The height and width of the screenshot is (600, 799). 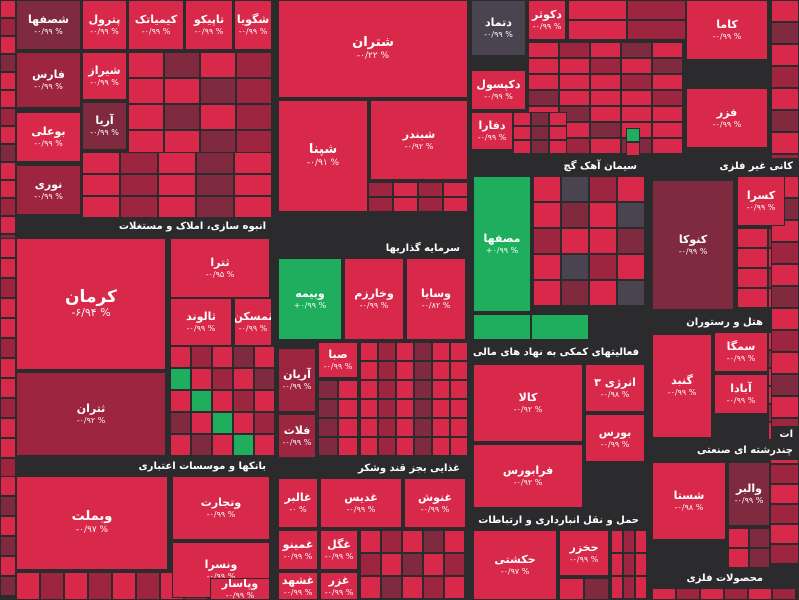 I want to click on stock-tile: بوعلی -۰/۹۹ %, so click(x=48, y=137).